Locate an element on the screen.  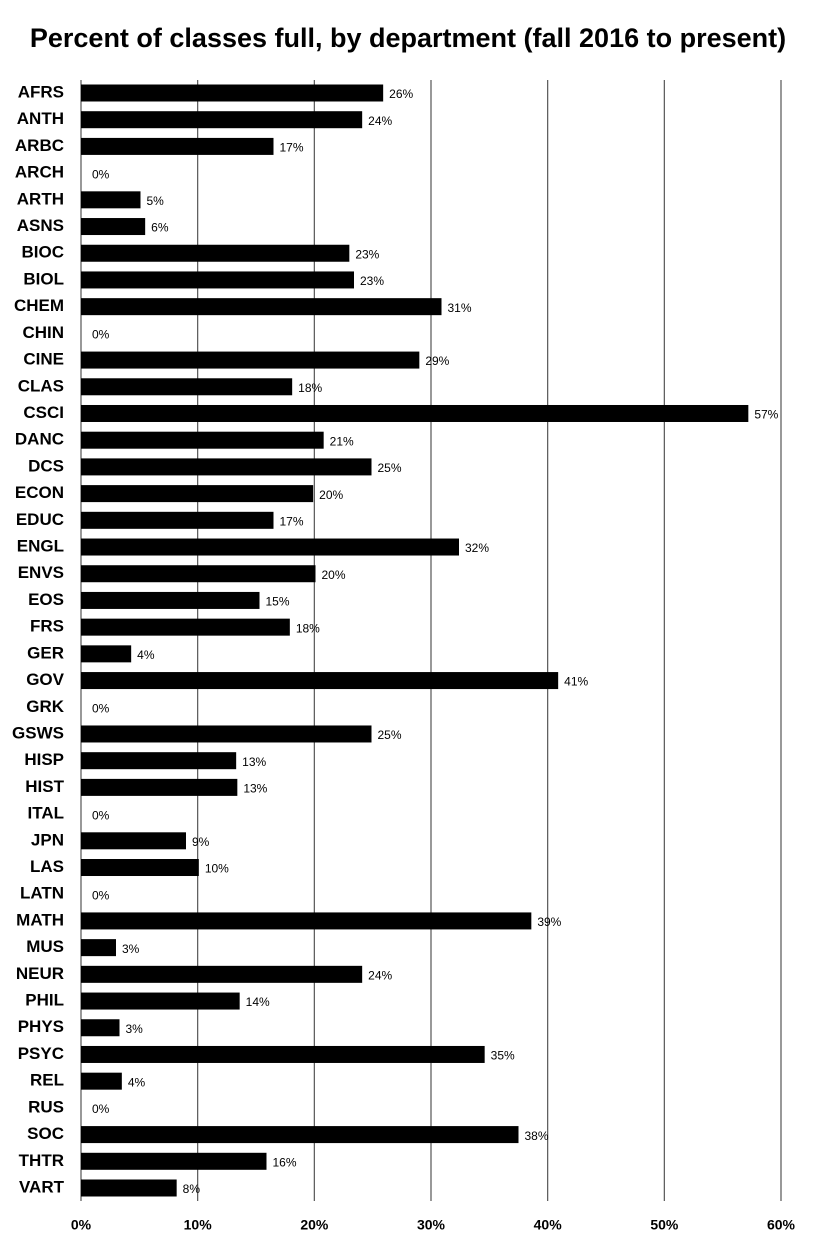
category-label: ECON is located at coordinates (39, 492).